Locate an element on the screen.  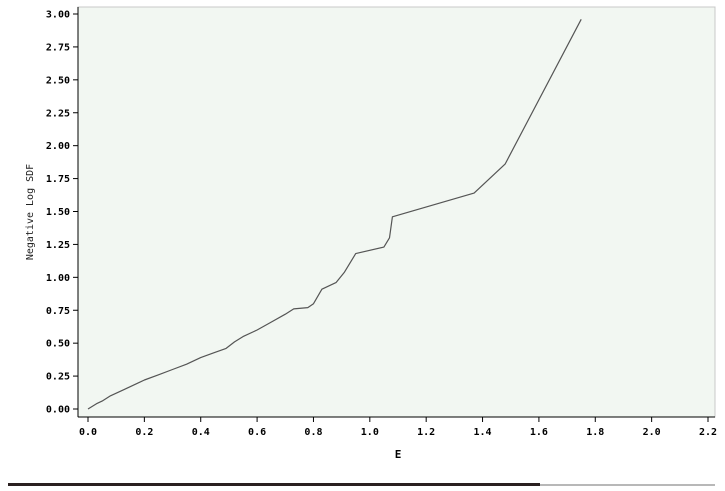
y-tick-label: 0.25 is located at coordinates (58, 377).